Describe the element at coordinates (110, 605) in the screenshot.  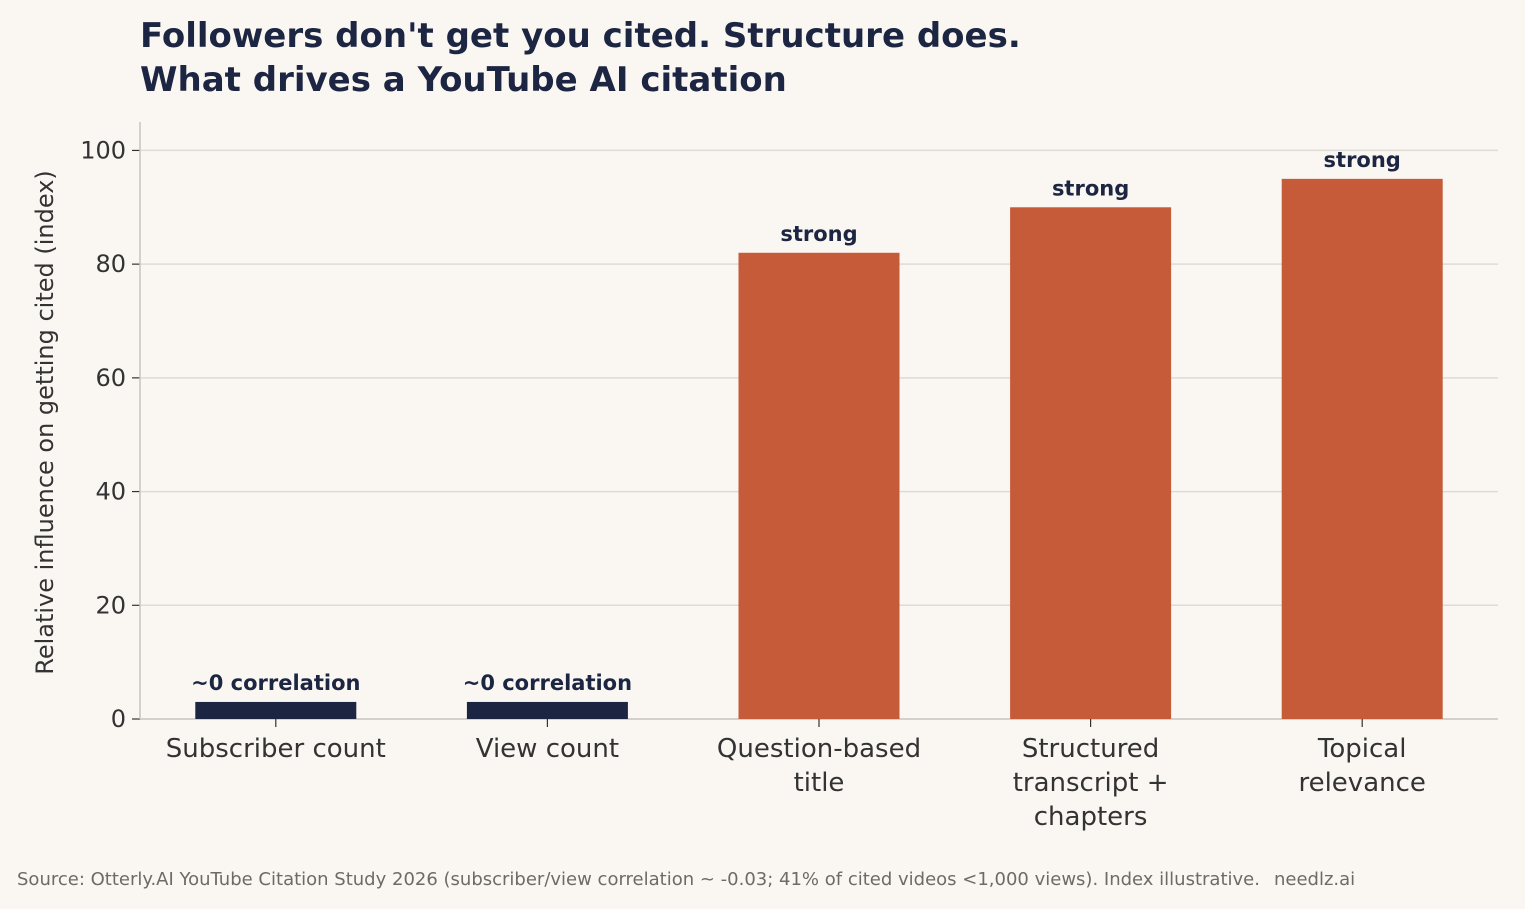
I see `y-tick-label: 20` at that location.